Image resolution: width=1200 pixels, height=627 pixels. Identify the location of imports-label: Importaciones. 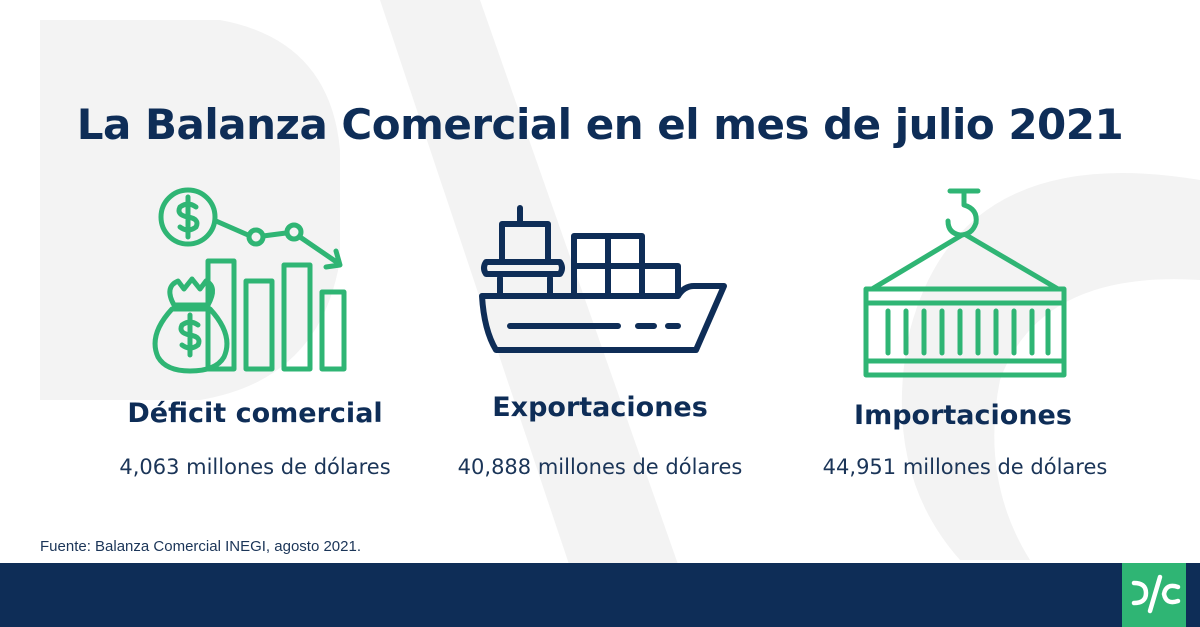
(963, 415).